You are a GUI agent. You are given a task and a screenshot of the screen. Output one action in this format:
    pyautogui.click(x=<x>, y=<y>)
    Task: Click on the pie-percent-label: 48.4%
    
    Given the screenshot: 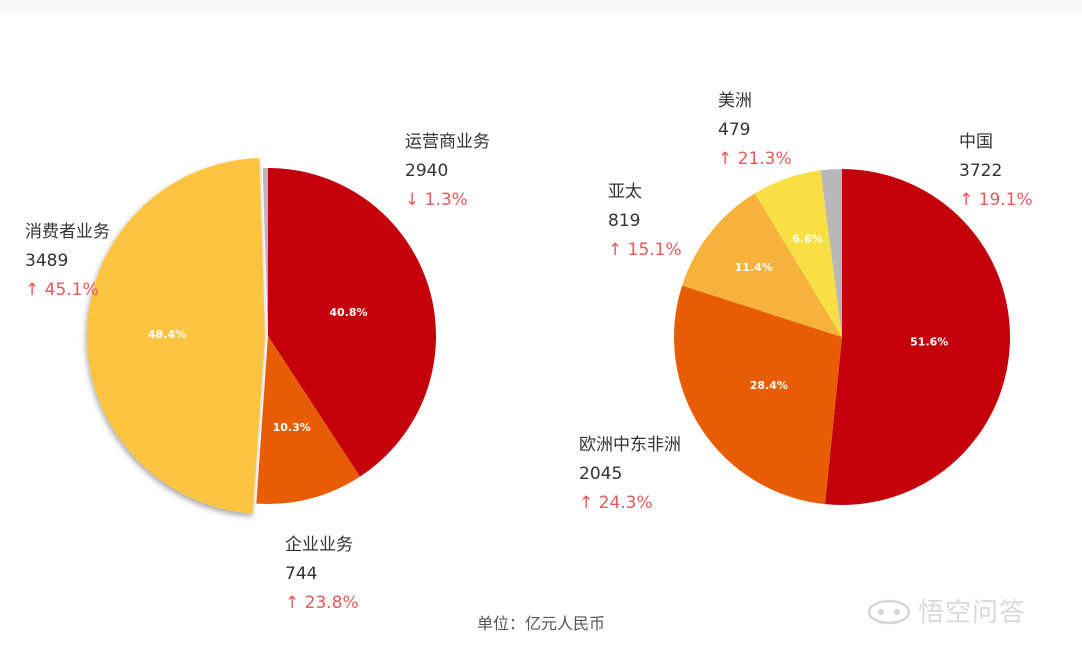 What is the action you would take?
    pyautogui.click(x=167, y=334)
    